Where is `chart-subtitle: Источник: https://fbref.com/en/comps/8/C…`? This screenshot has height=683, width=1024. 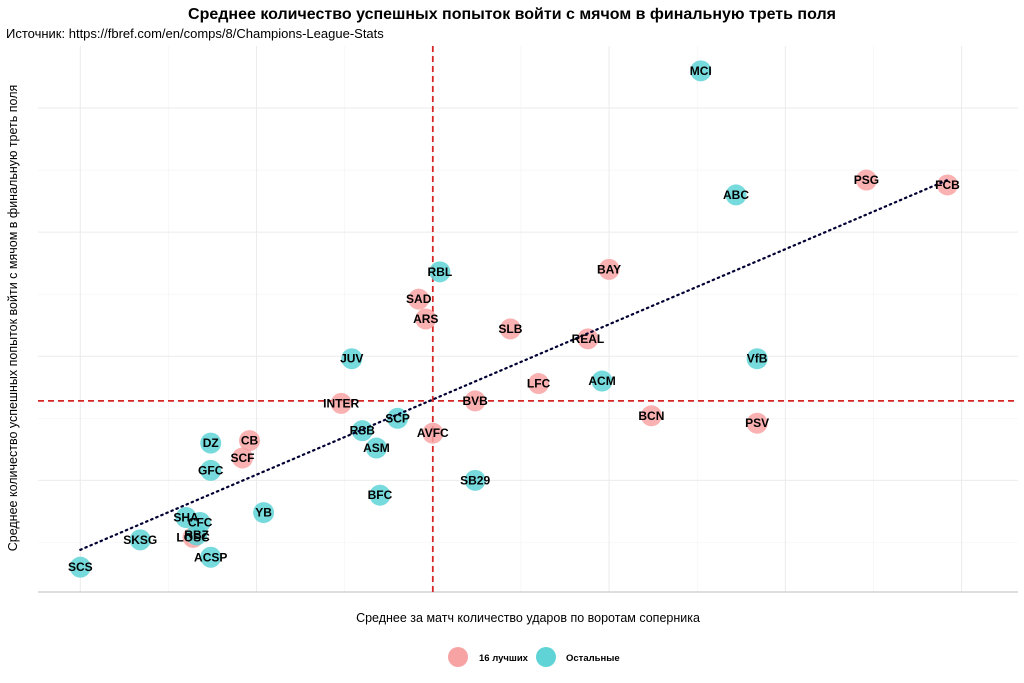
chart-subtitle: Источник: https://fbref.com/en/comps/8/C… is located at coordinates (195, 33).